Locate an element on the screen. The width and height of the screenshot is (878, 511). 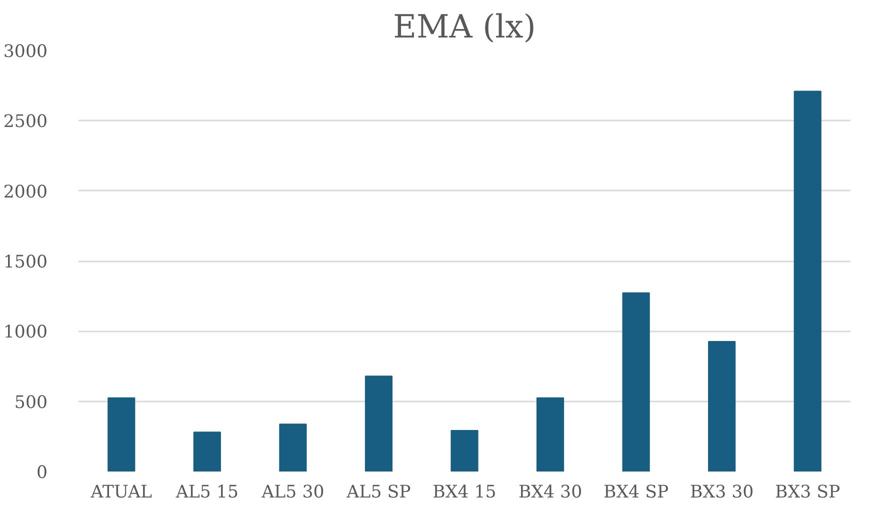
x-tick-label: BX4 15 is located at coordinates (464, 492).